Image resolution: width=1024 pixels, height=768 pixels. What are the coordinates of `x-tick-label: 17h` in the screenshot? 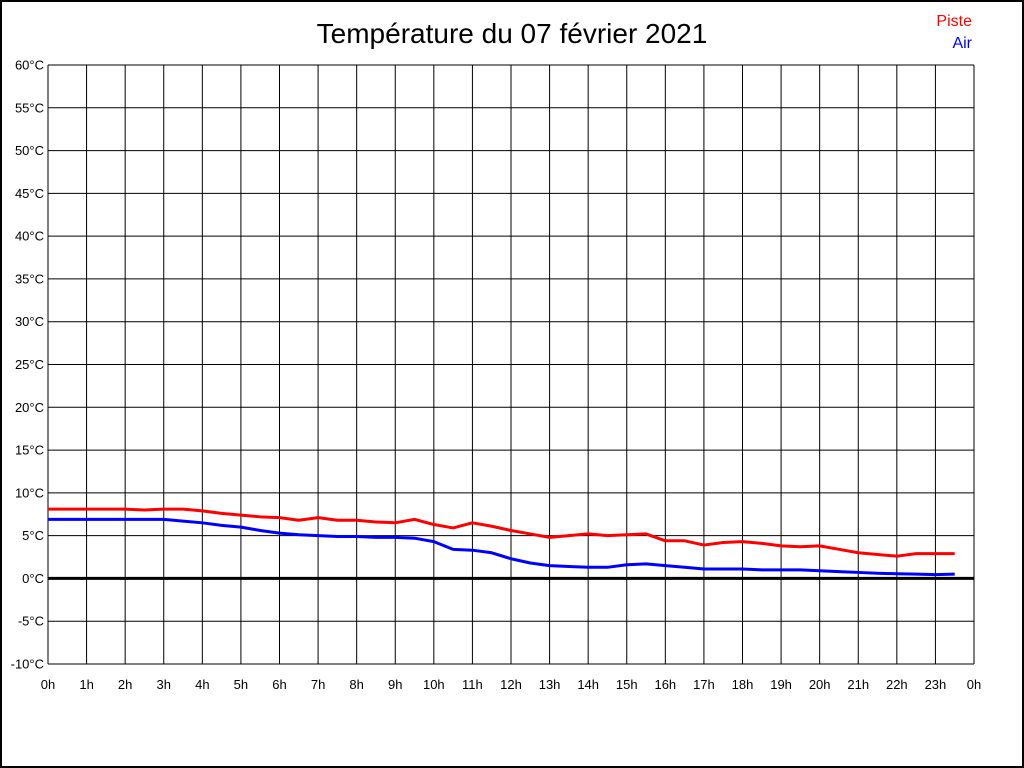 It's located at (704, 684).